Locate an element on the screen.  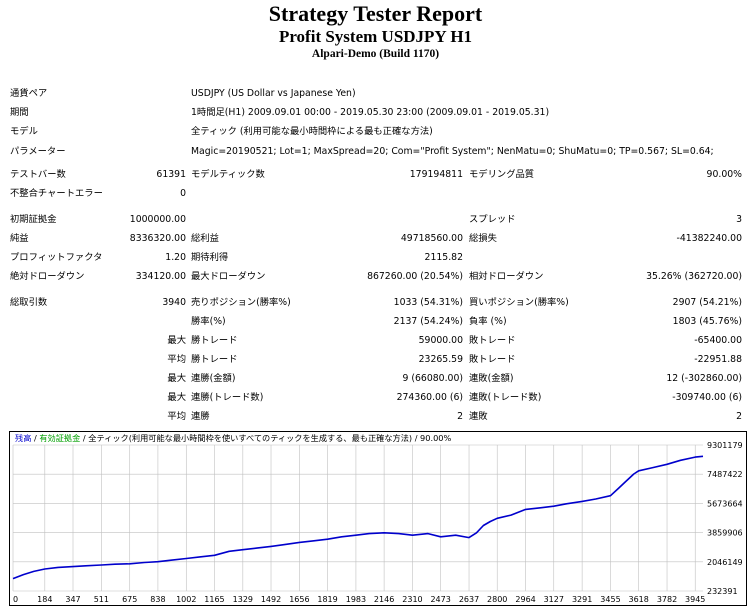
x-tick-label: 3127 is located at coordinates (554, 599).